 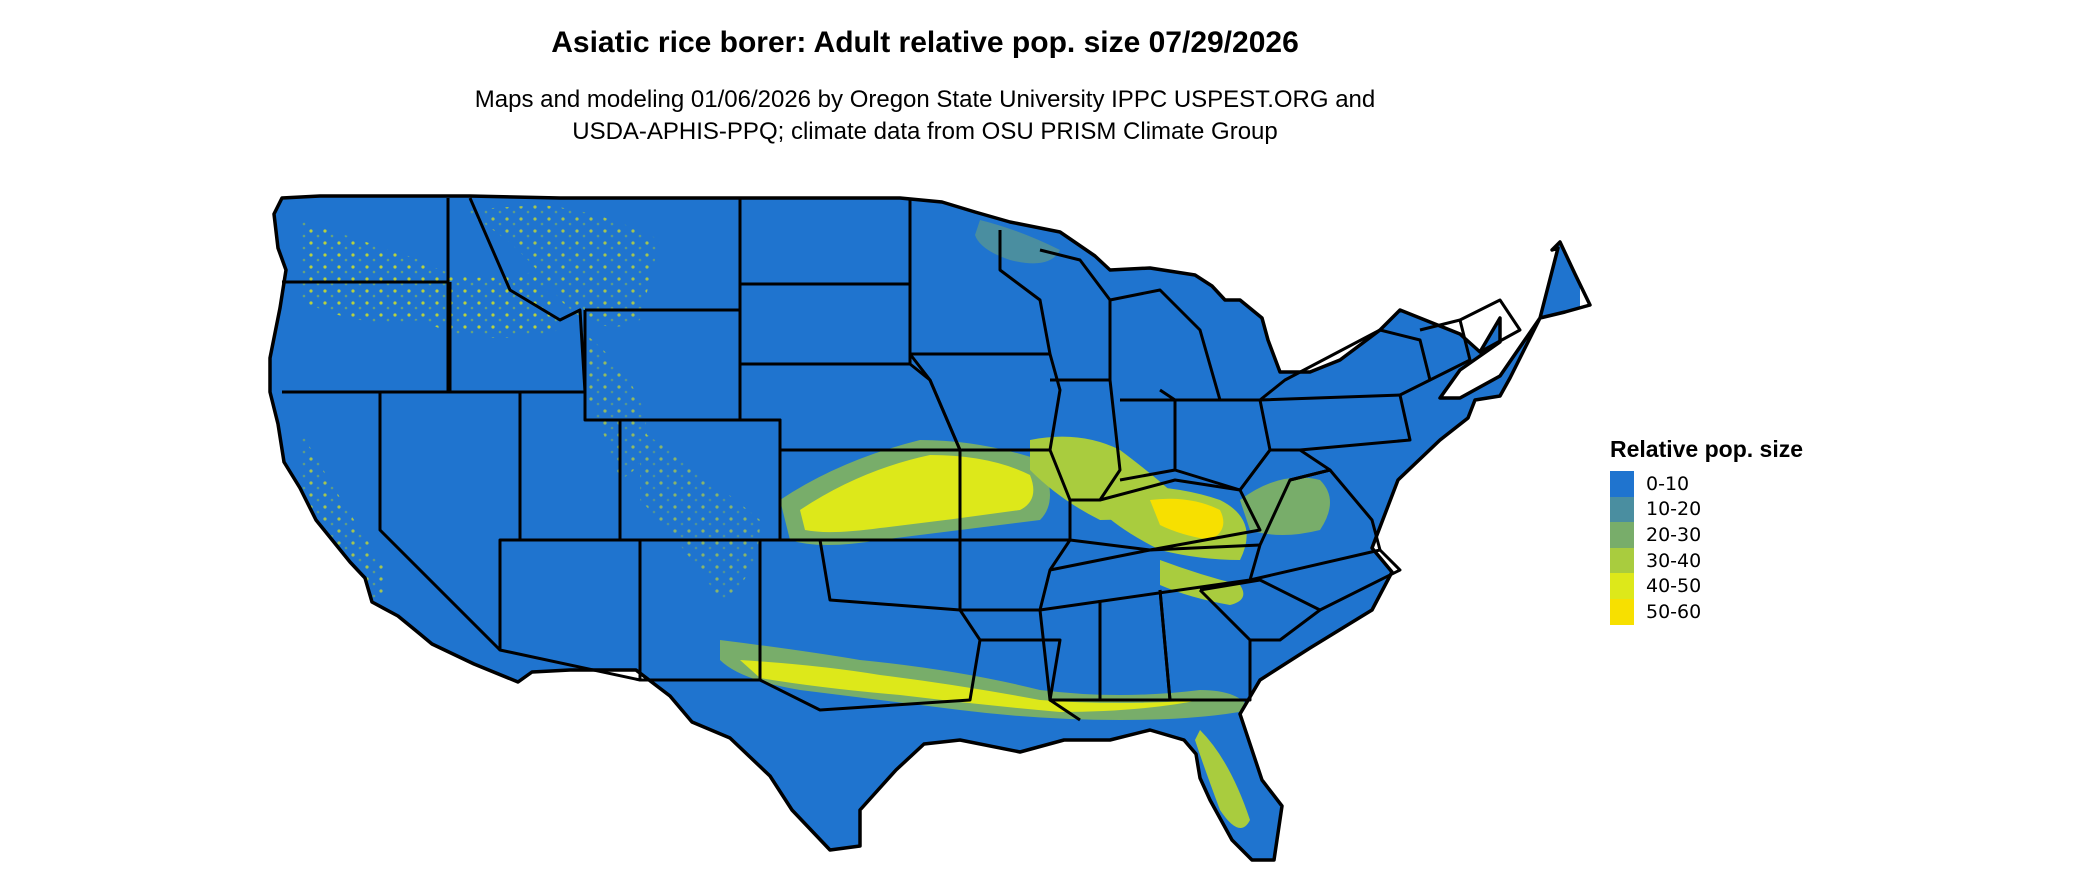 What do you see at coordinates (1086, 440) in the screenshot?
I see `border-il` at bounding box center [1086, 440].